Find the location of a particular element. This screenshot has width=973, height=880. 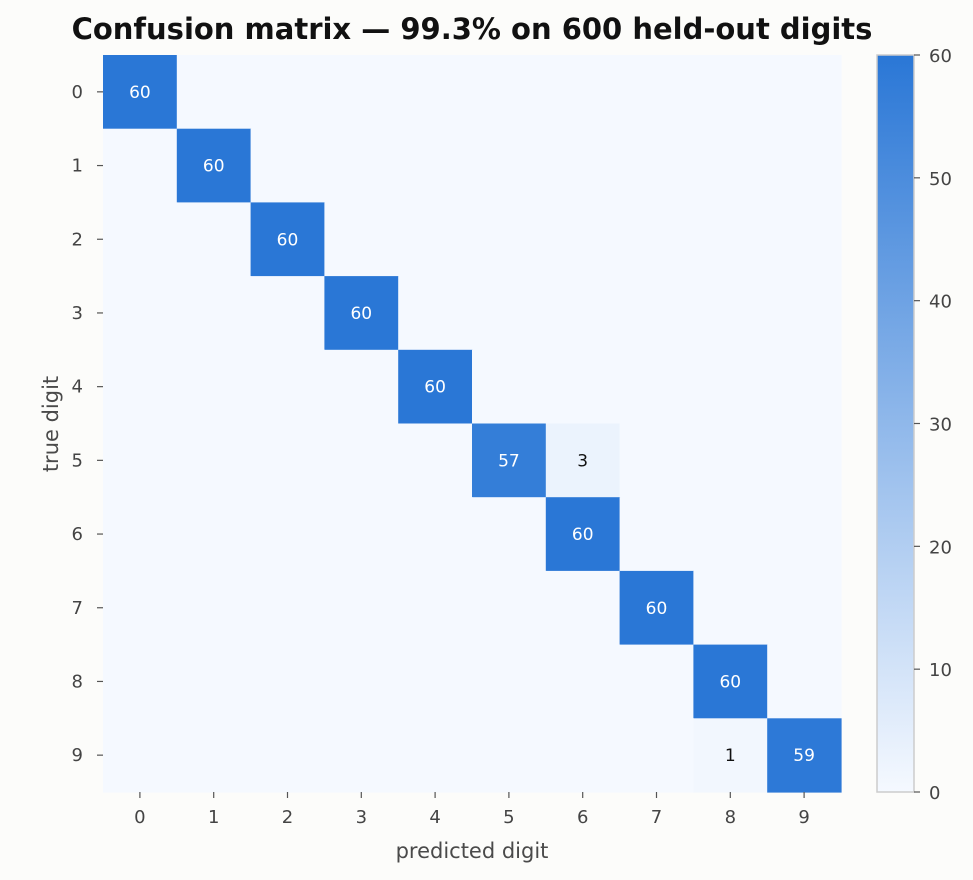

y-tick-label-2: 2 is located at coordinates (77, 239).